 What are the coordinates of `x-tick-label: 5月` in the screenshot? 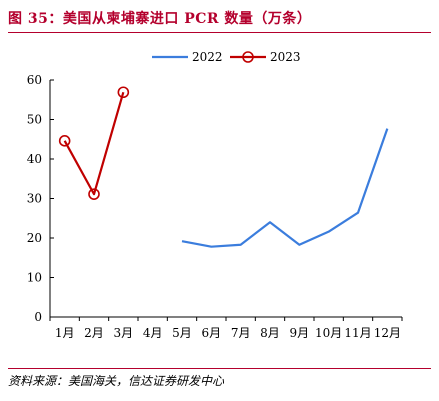 It's located at (182, 333).